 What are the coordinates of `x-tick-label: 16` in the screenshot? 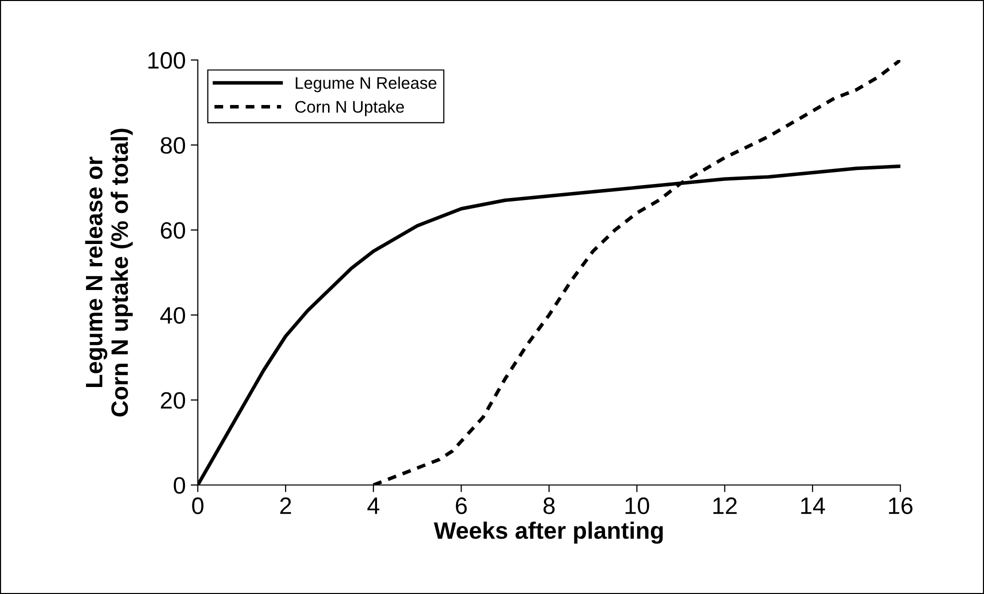 It's located at (900, 505).